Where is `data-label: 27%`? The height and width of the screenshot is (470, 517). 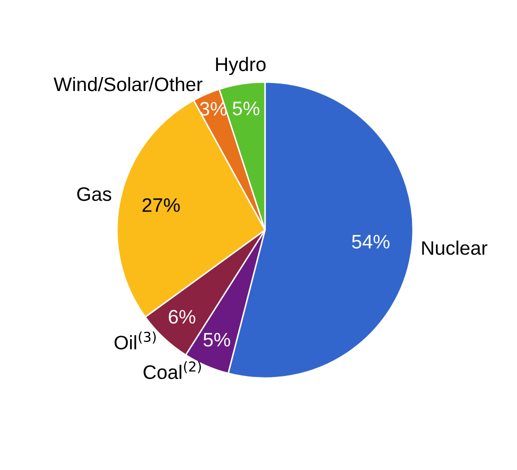
data-label: 27% is located at coordinates (161, 205).